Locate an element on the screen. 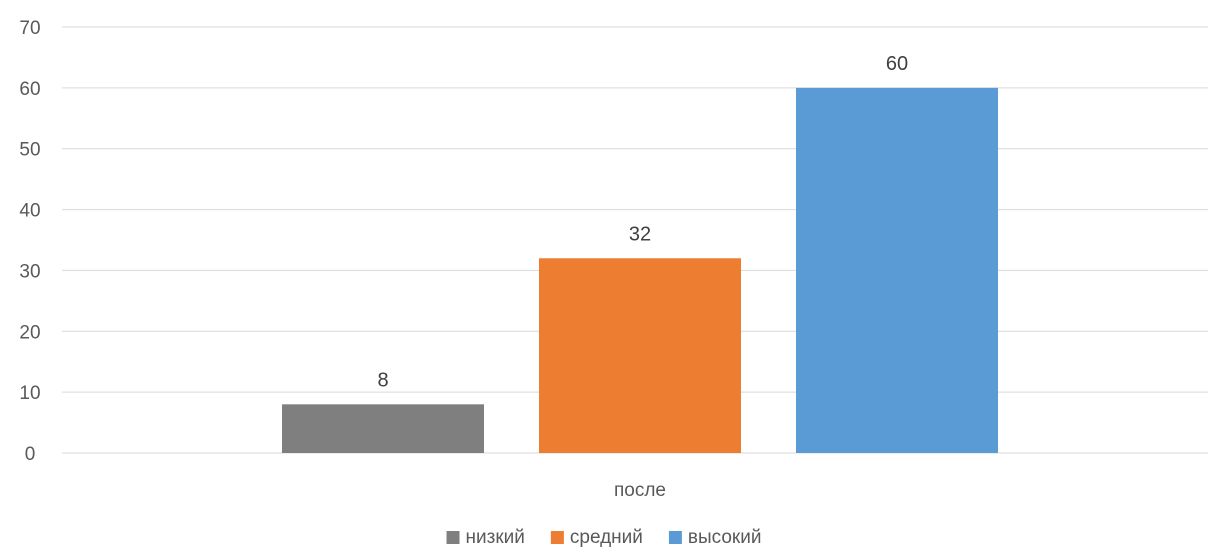  x-category-label: после is located at coordinates (640, 490).